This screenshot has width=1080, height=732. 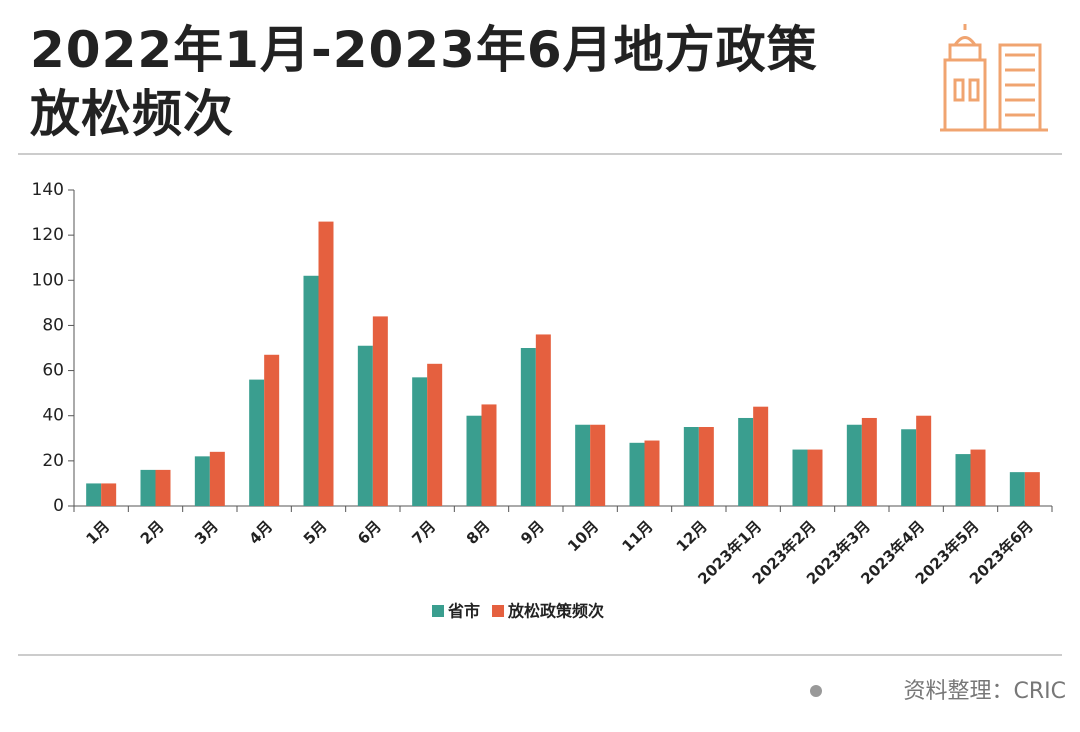 I want to click on x-tick-label: 4月, so click(x=260, y=532).